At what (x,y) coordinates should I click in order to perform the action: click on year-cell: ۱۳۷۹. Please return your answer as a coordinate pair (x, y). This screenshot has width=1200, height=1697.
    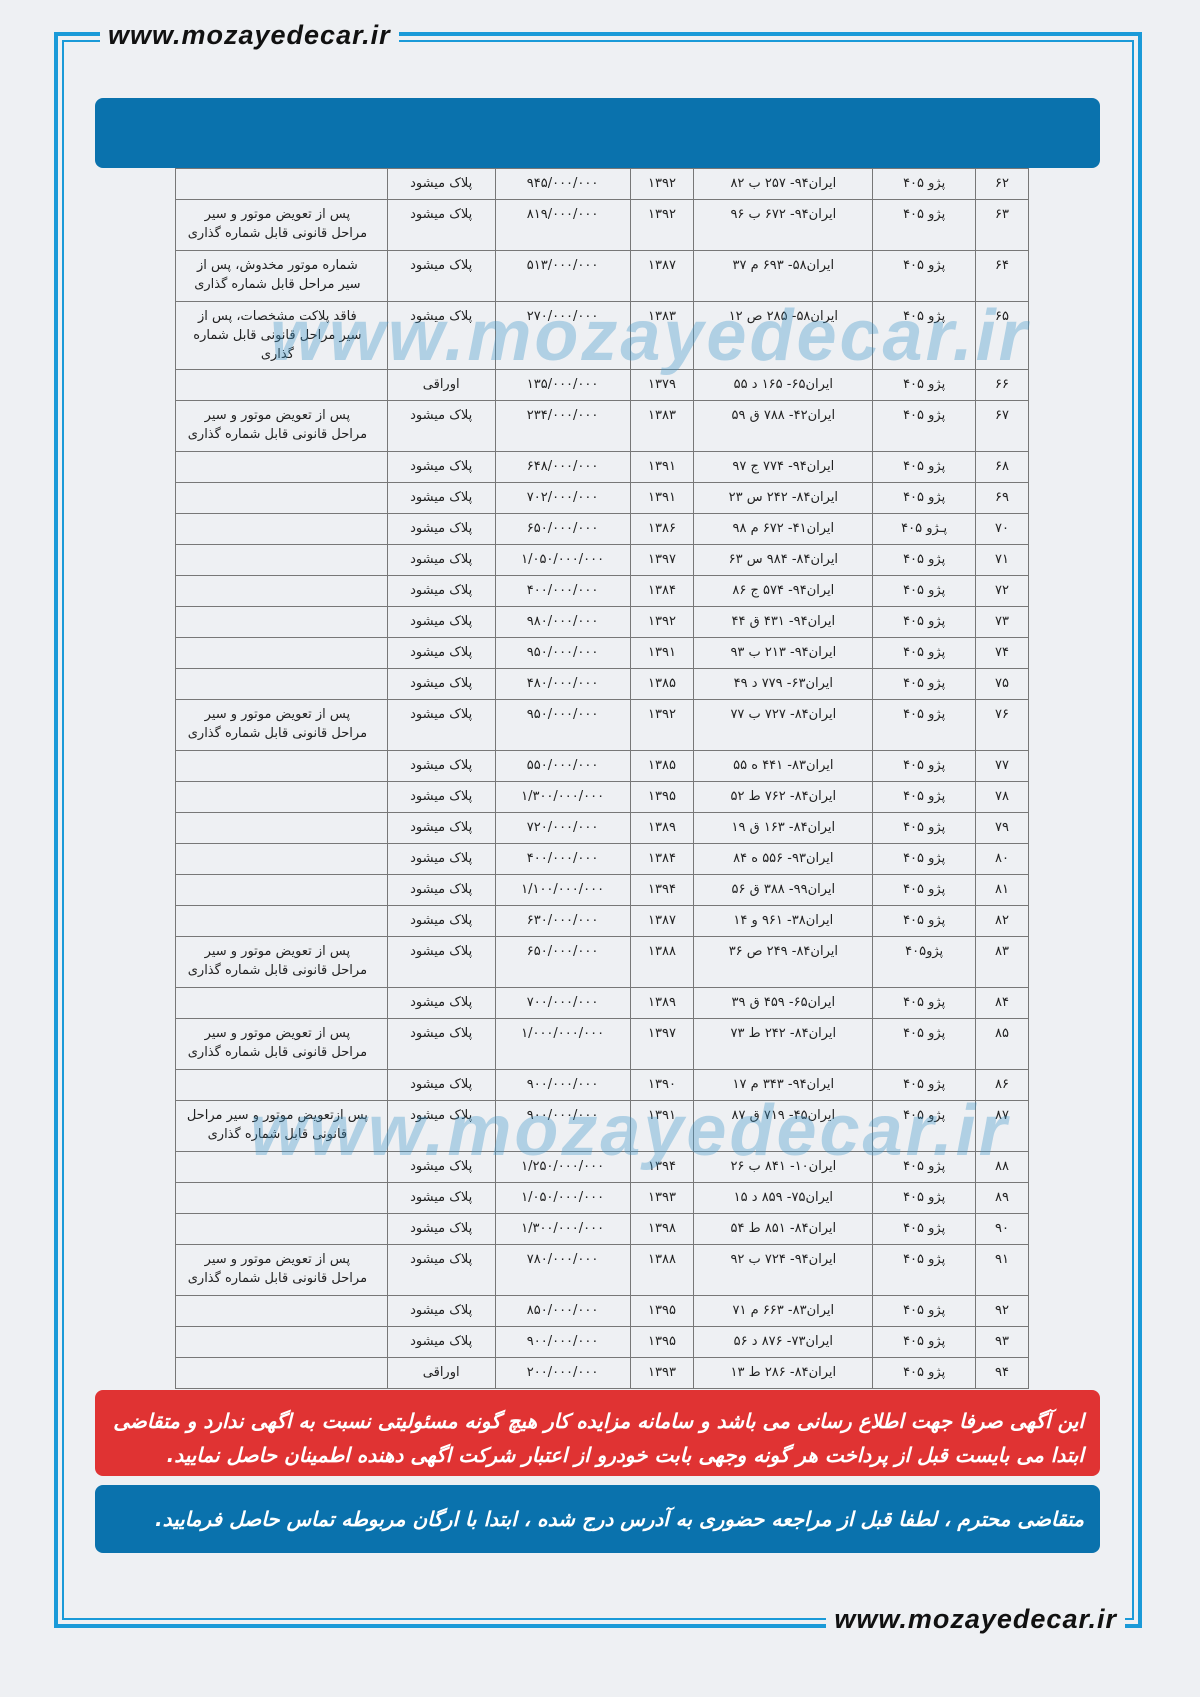
    Looking at the image, I should click on (662, 385).